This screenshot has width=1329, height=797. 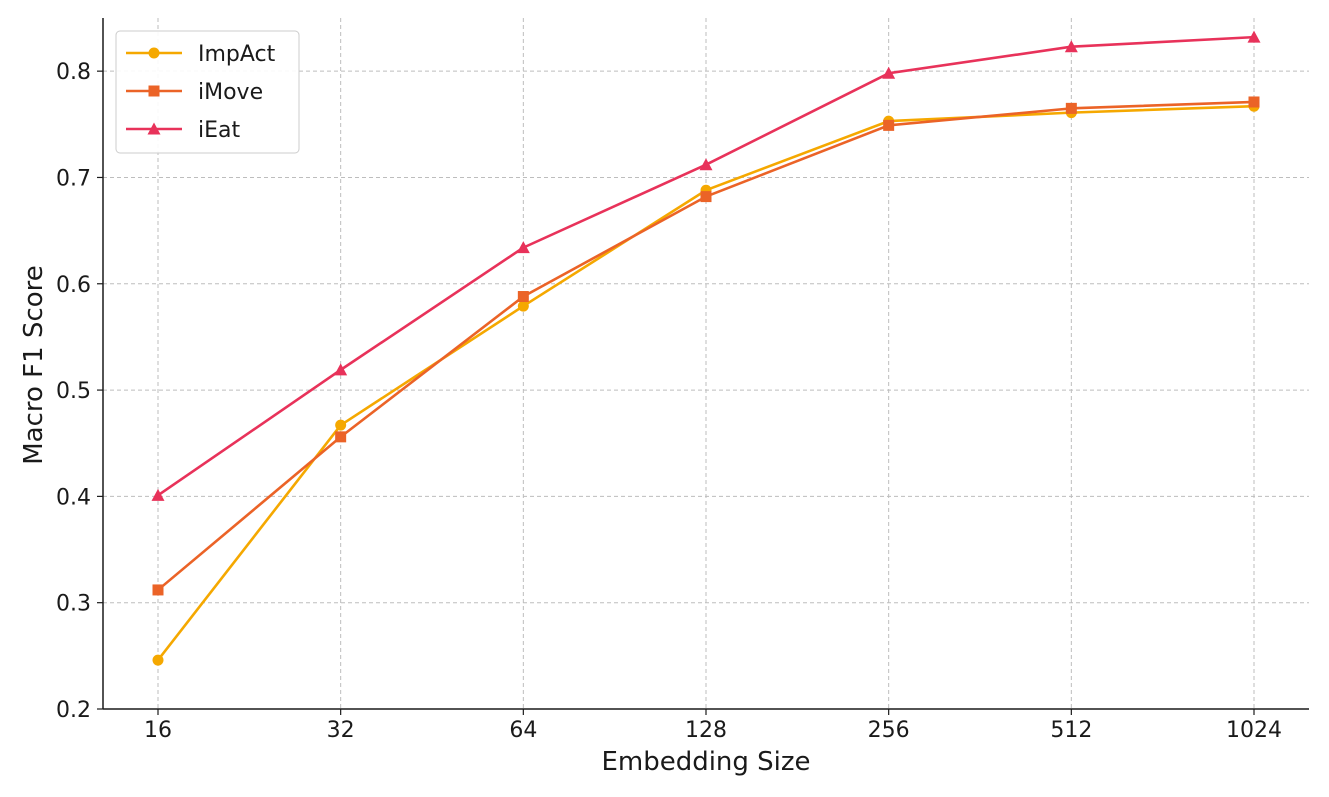 What do you see at coordinates (73, 604) in the screenshot?
I see `y-tick-label: 0.3` at bounding box center [73, 604].